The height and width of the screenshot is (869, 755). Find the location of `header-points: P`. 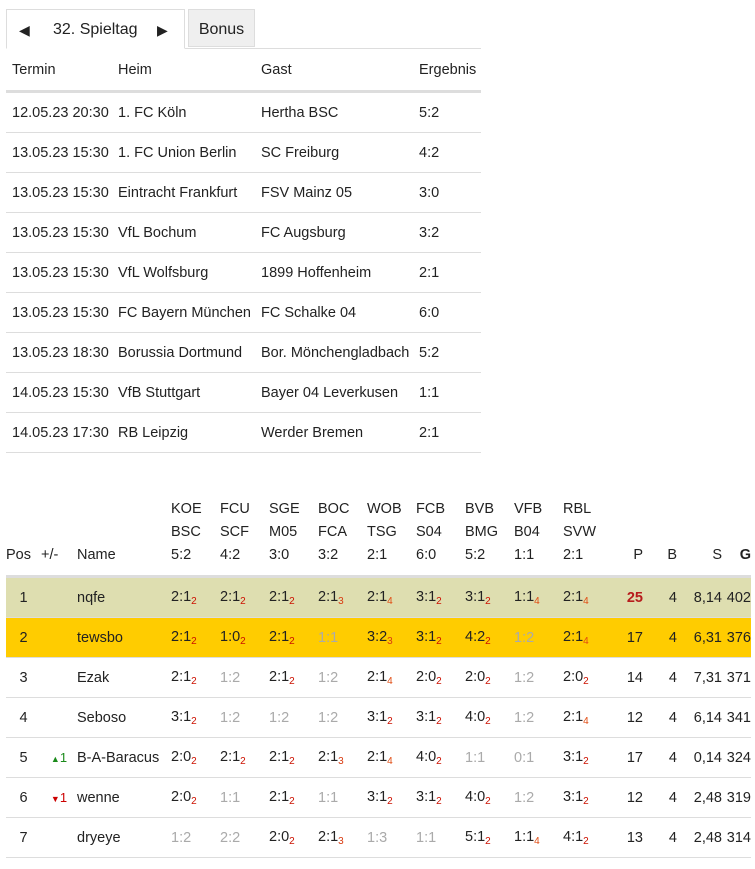

header-points: P is located at coordinates (627, 538).